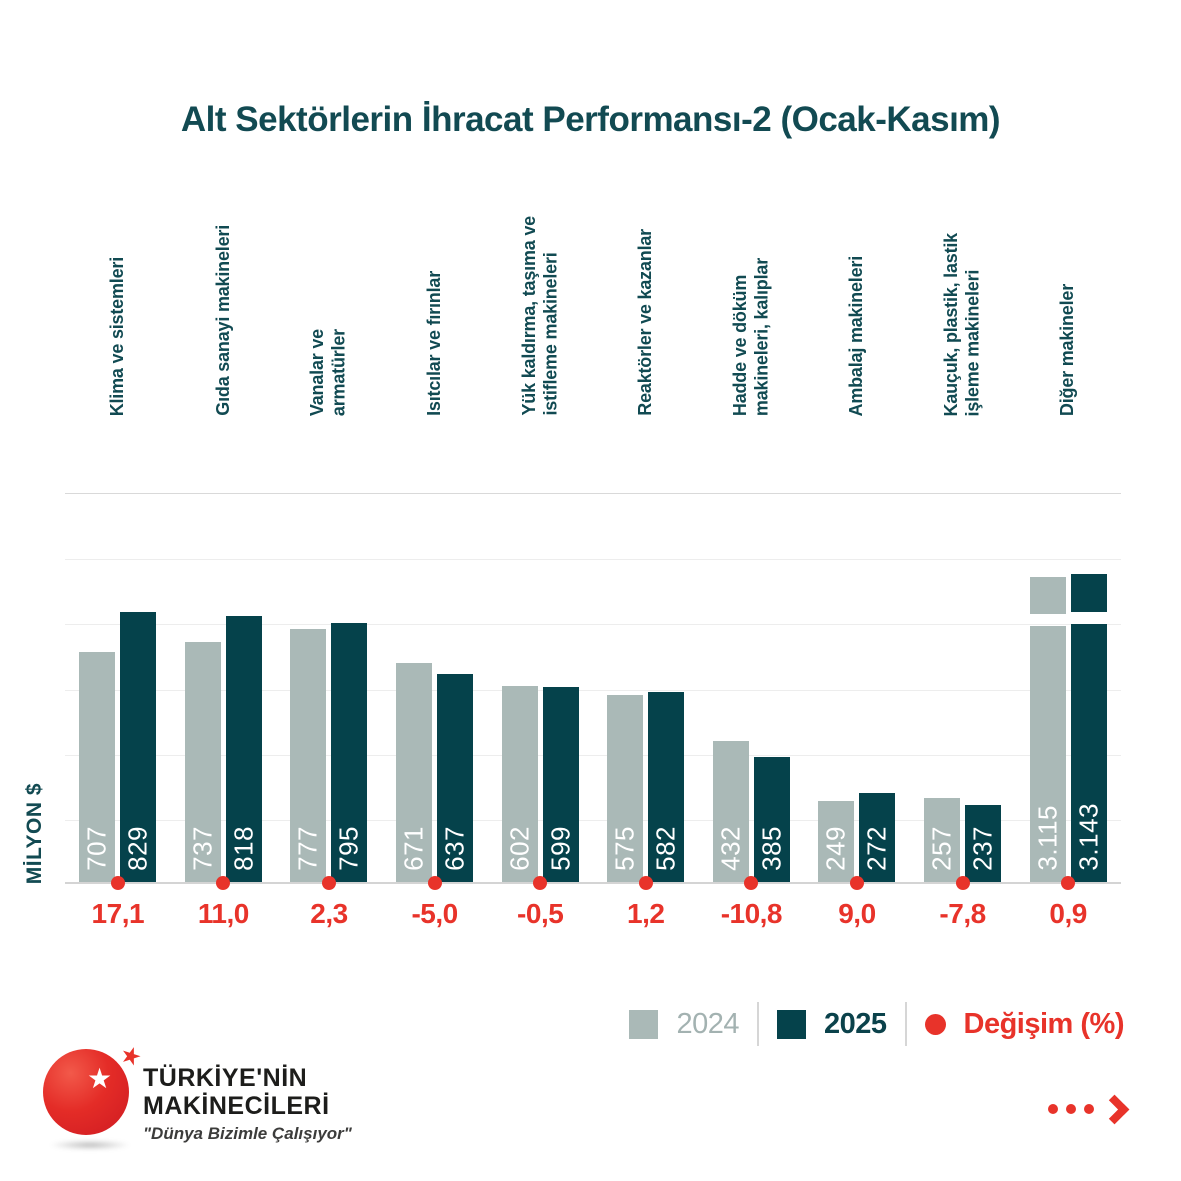  Describe the element at coordinates (942, 840) in the screenshot. I see `bar-2024-9: 257` at that location.